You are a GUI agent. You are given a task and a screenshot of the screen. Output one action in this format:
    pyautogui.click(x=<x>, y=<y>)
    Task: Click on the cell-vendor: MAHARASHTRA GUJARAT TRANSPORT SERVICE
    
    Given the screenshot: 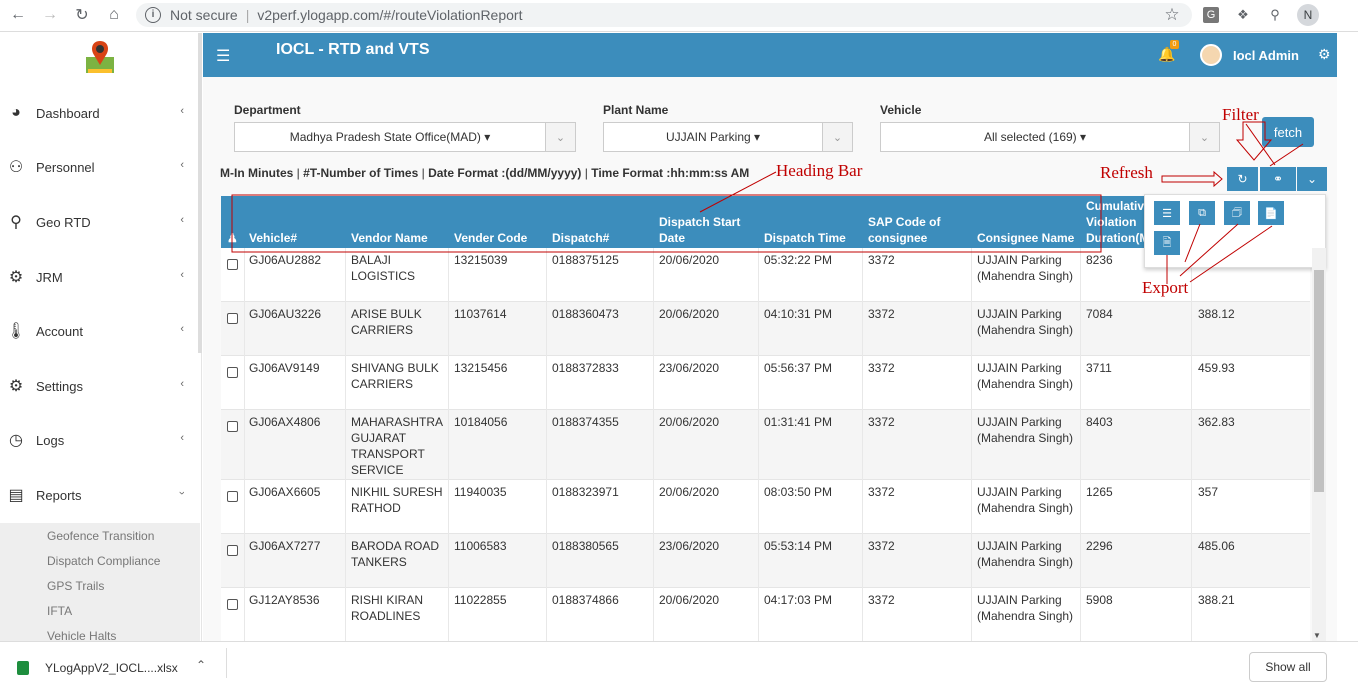 What is the action you would take?
    pyautogui.click(x=397, y=446)
    